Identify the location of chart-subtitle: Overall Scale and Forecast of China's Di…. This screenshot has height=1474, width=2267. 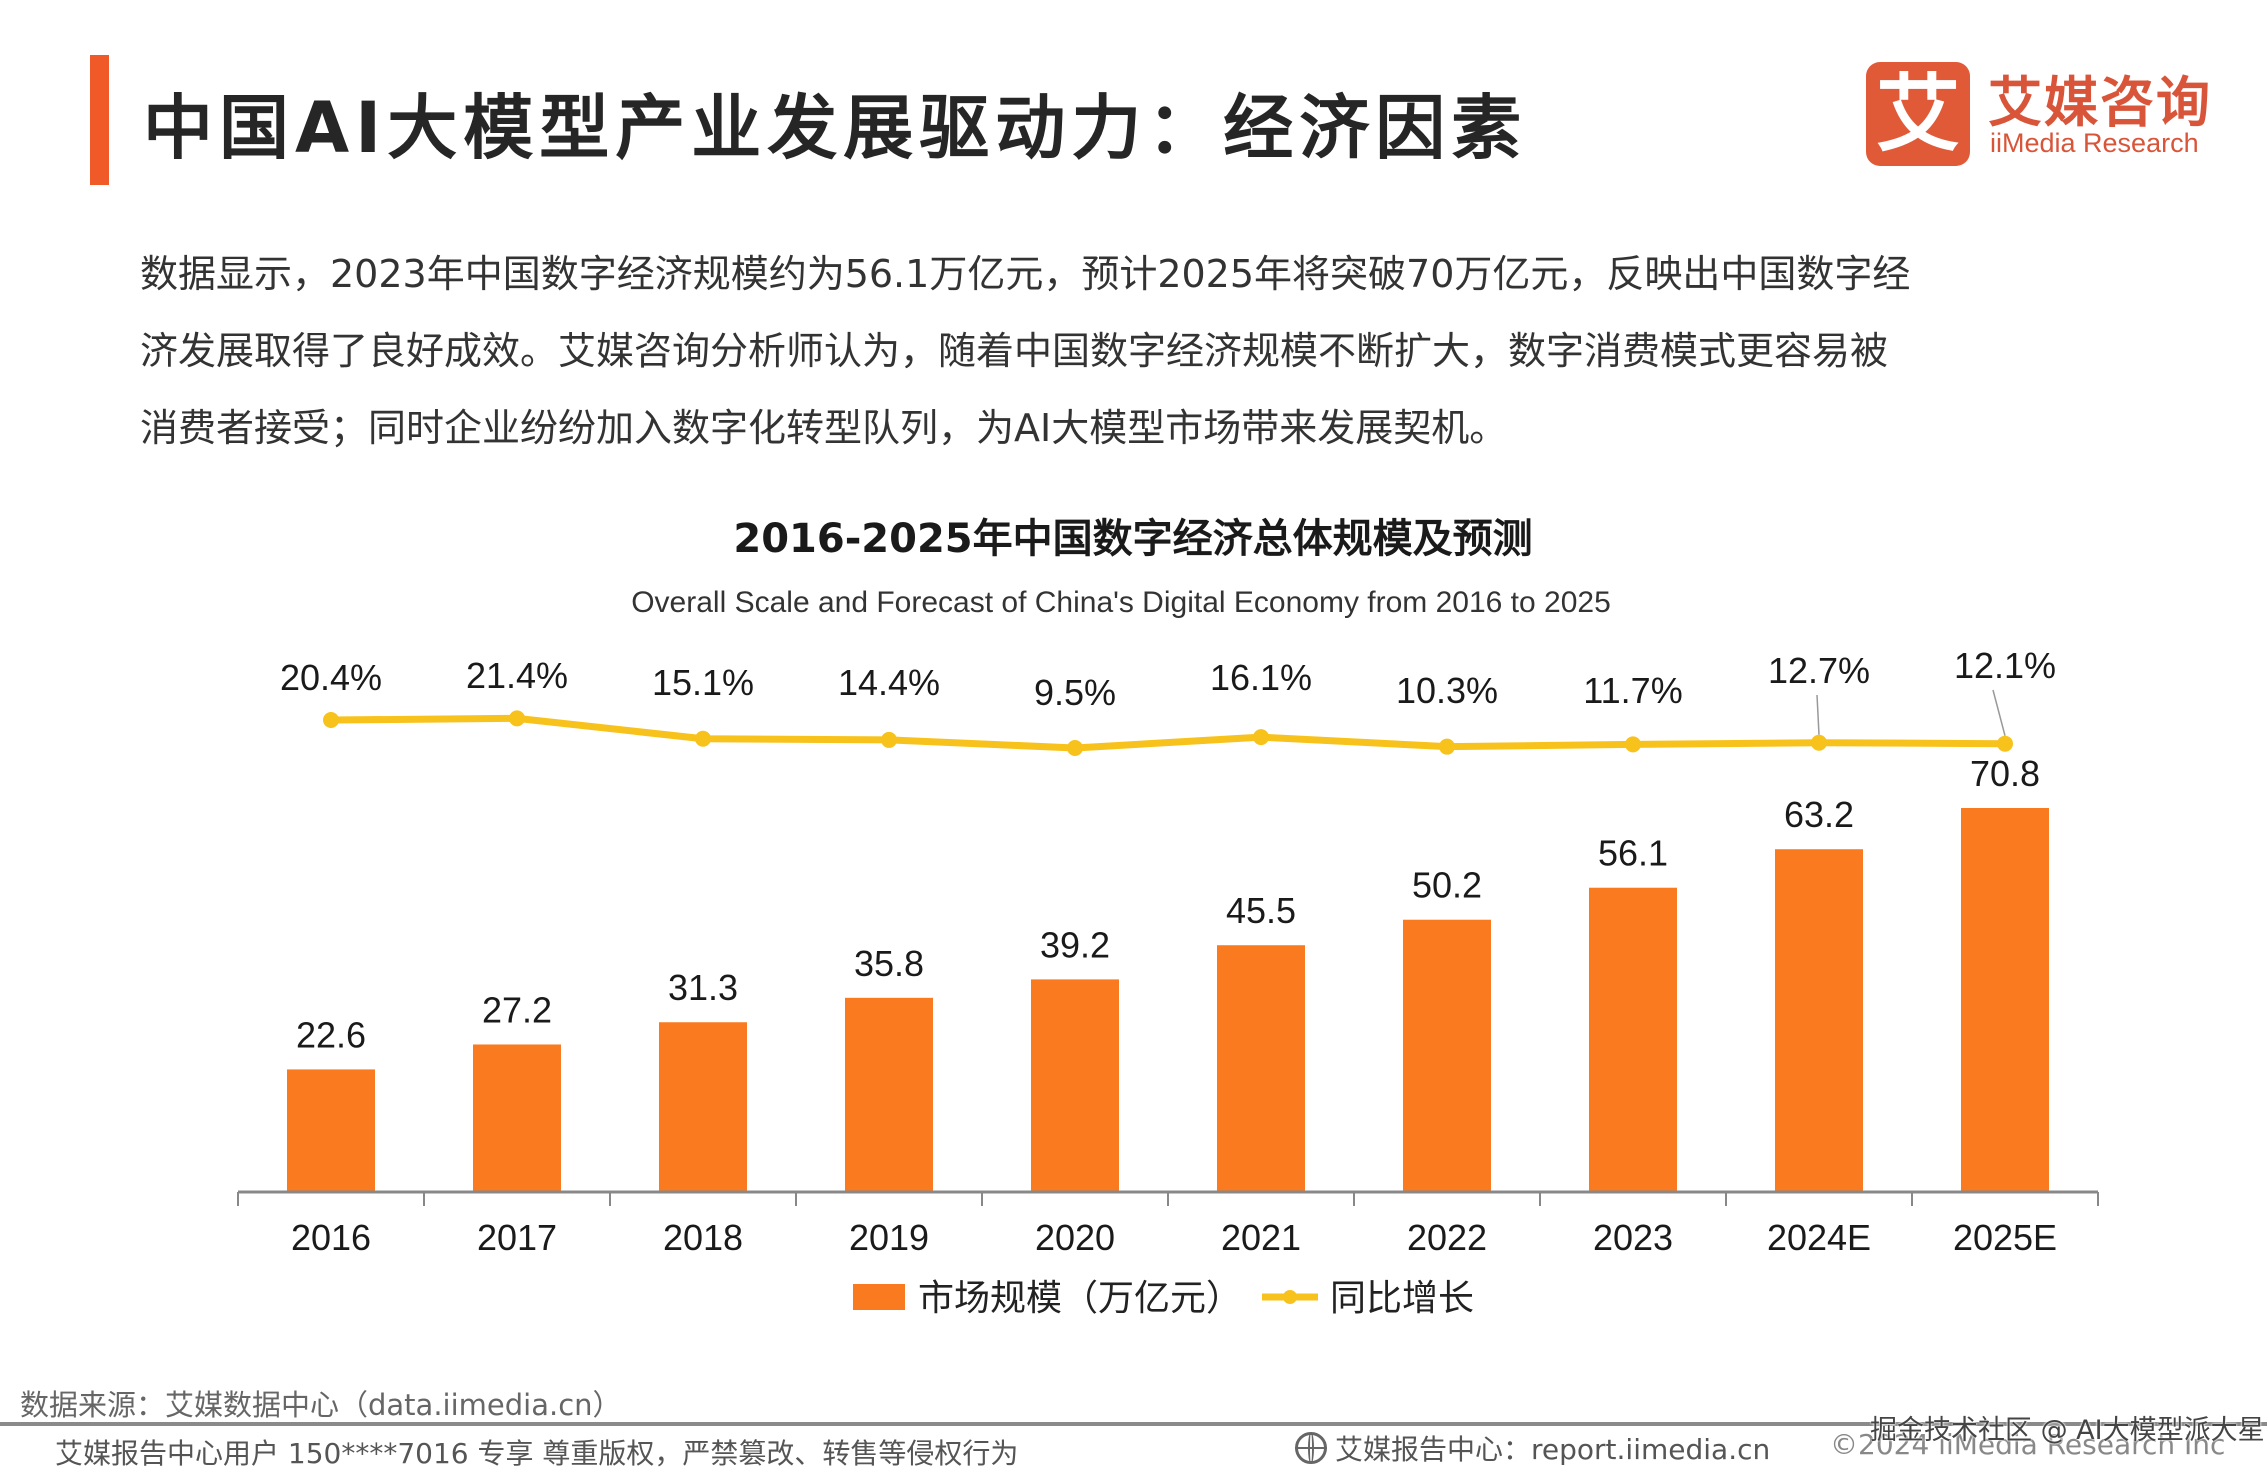
(1121, 602).